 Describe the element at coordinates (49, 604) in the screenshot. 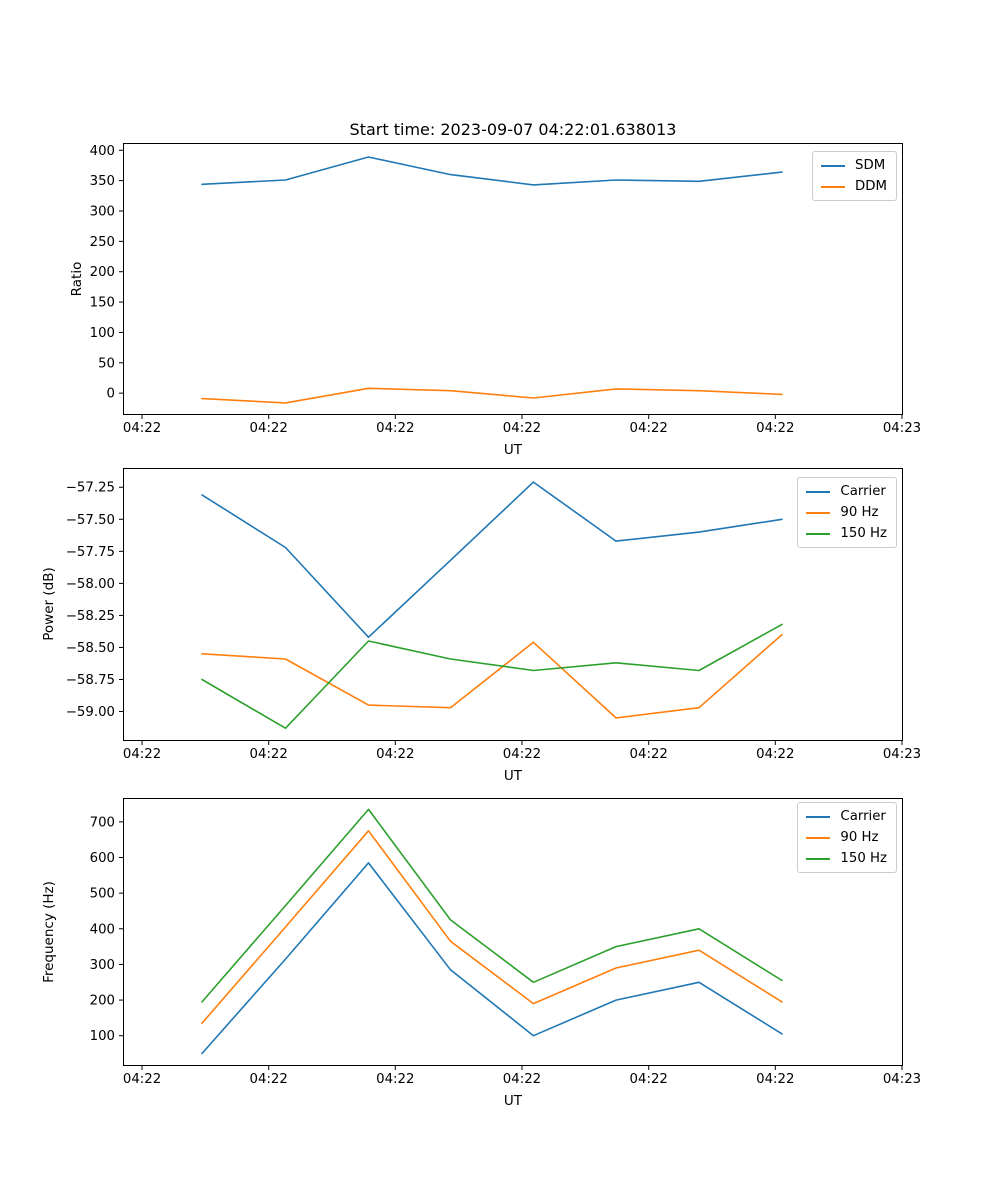

I see `power-y-axis-label: Power (dB)` at that location.